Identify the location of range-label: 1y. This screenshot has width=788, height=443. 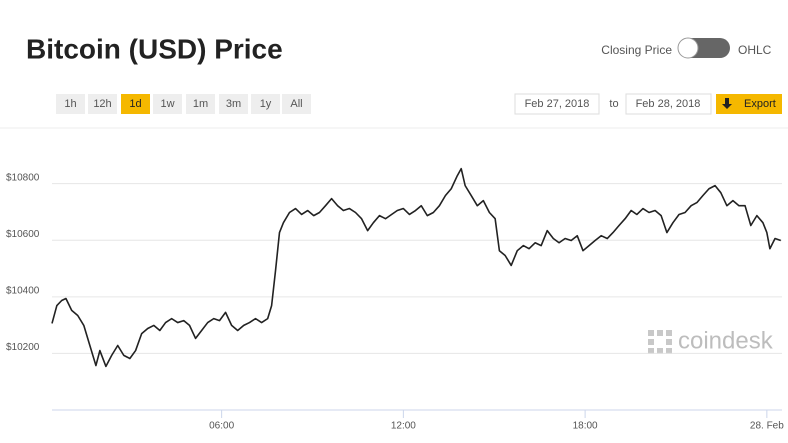
(266, 104).